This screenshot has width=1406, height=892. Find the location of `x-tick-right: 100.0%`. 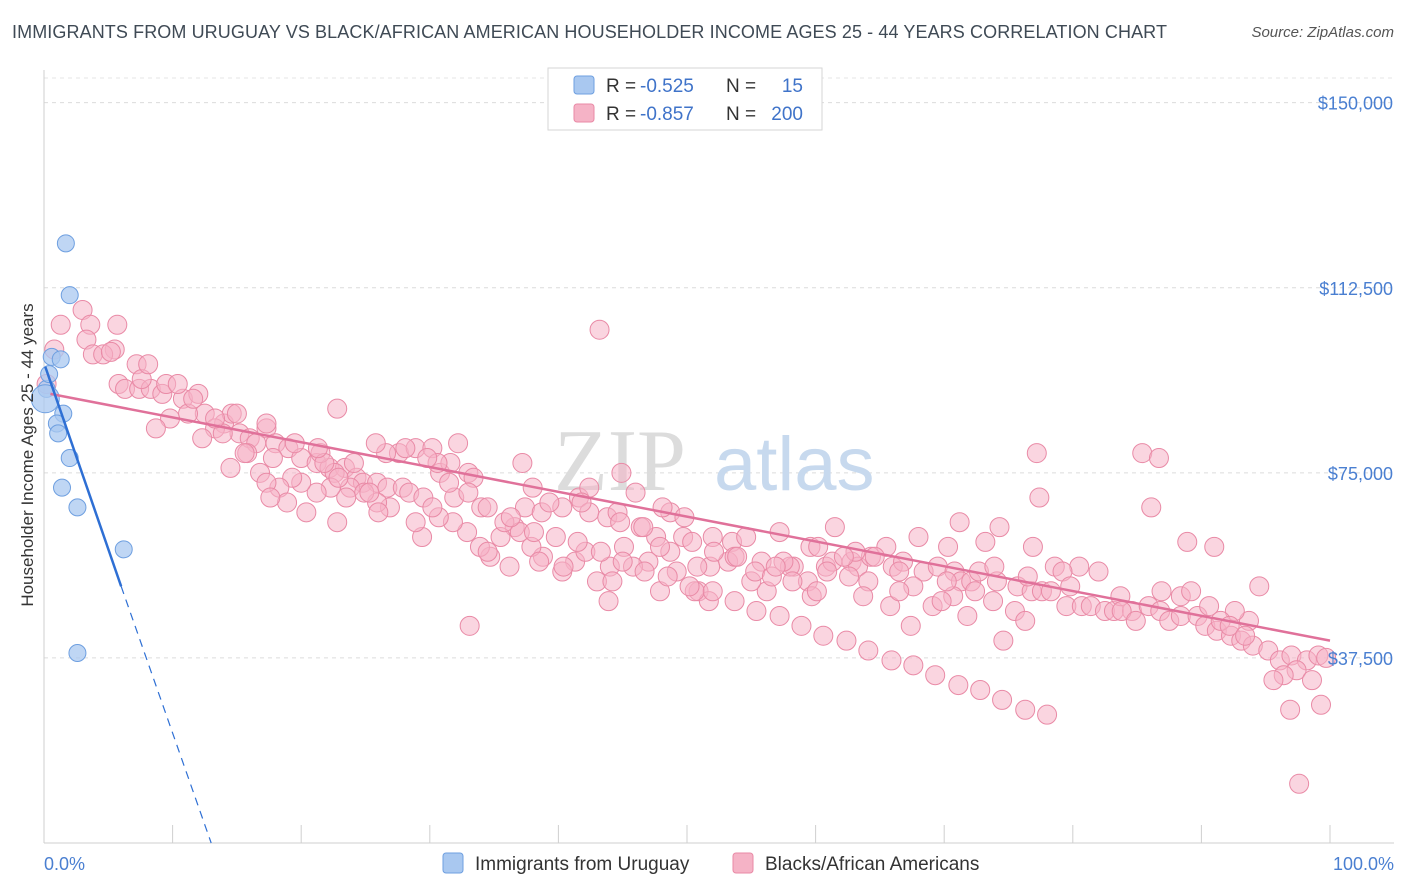

x-tick-right: 100.0% is located at coordinates (1363, 864).